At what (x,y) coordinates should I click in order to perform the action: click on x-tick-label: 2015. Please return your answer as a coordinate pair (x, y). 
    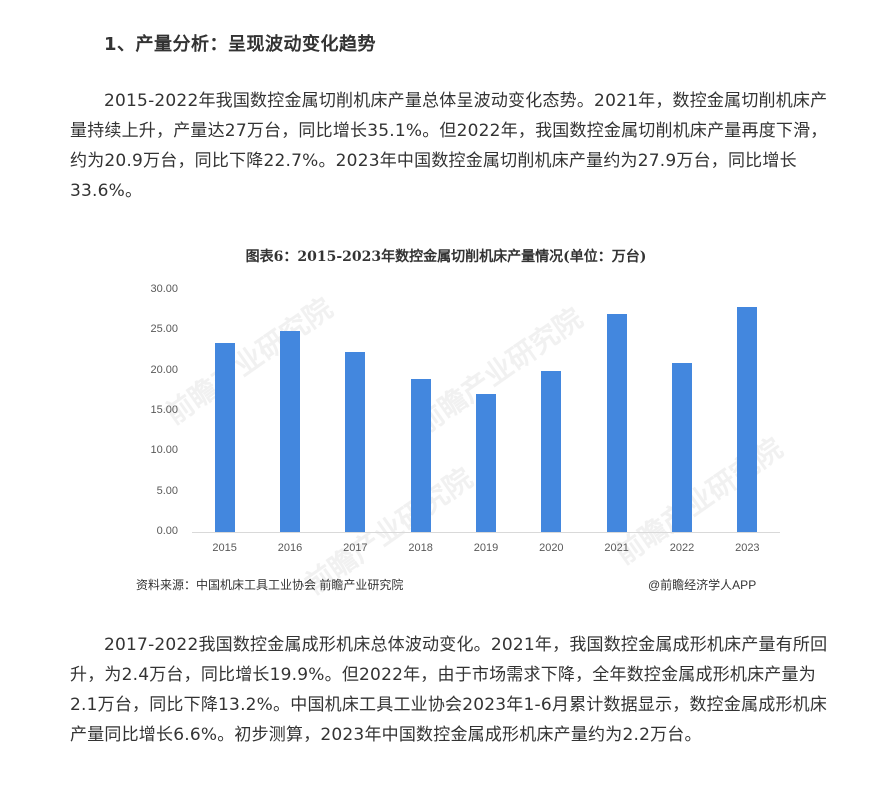
    Looking at the image, I should click on (224, 548).